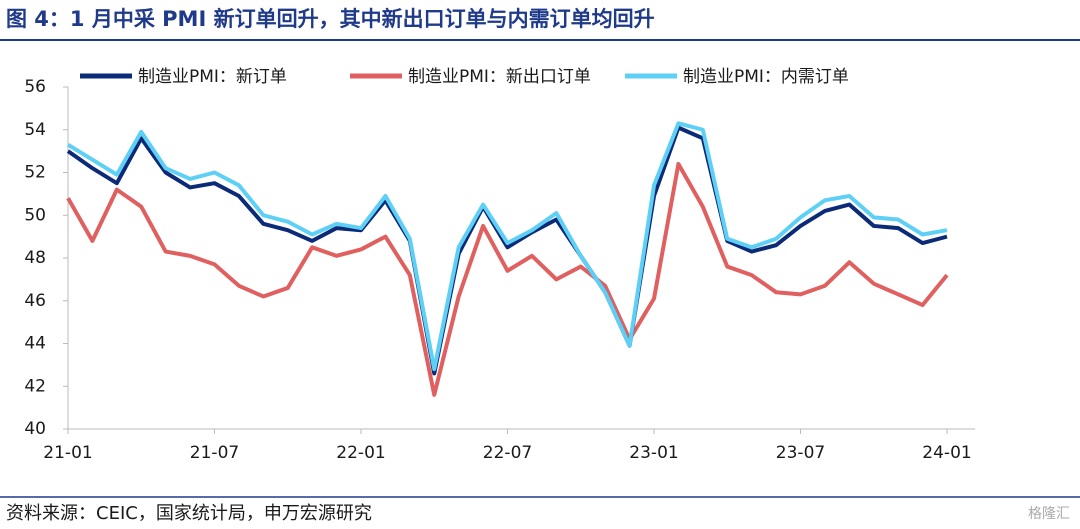 The height and width of the screenshot is (529, 1080). What do you see at coordinates (214, 453) in the screenshot?
I see `x-tick-label: 21-07` at bounding box center [214, 453].